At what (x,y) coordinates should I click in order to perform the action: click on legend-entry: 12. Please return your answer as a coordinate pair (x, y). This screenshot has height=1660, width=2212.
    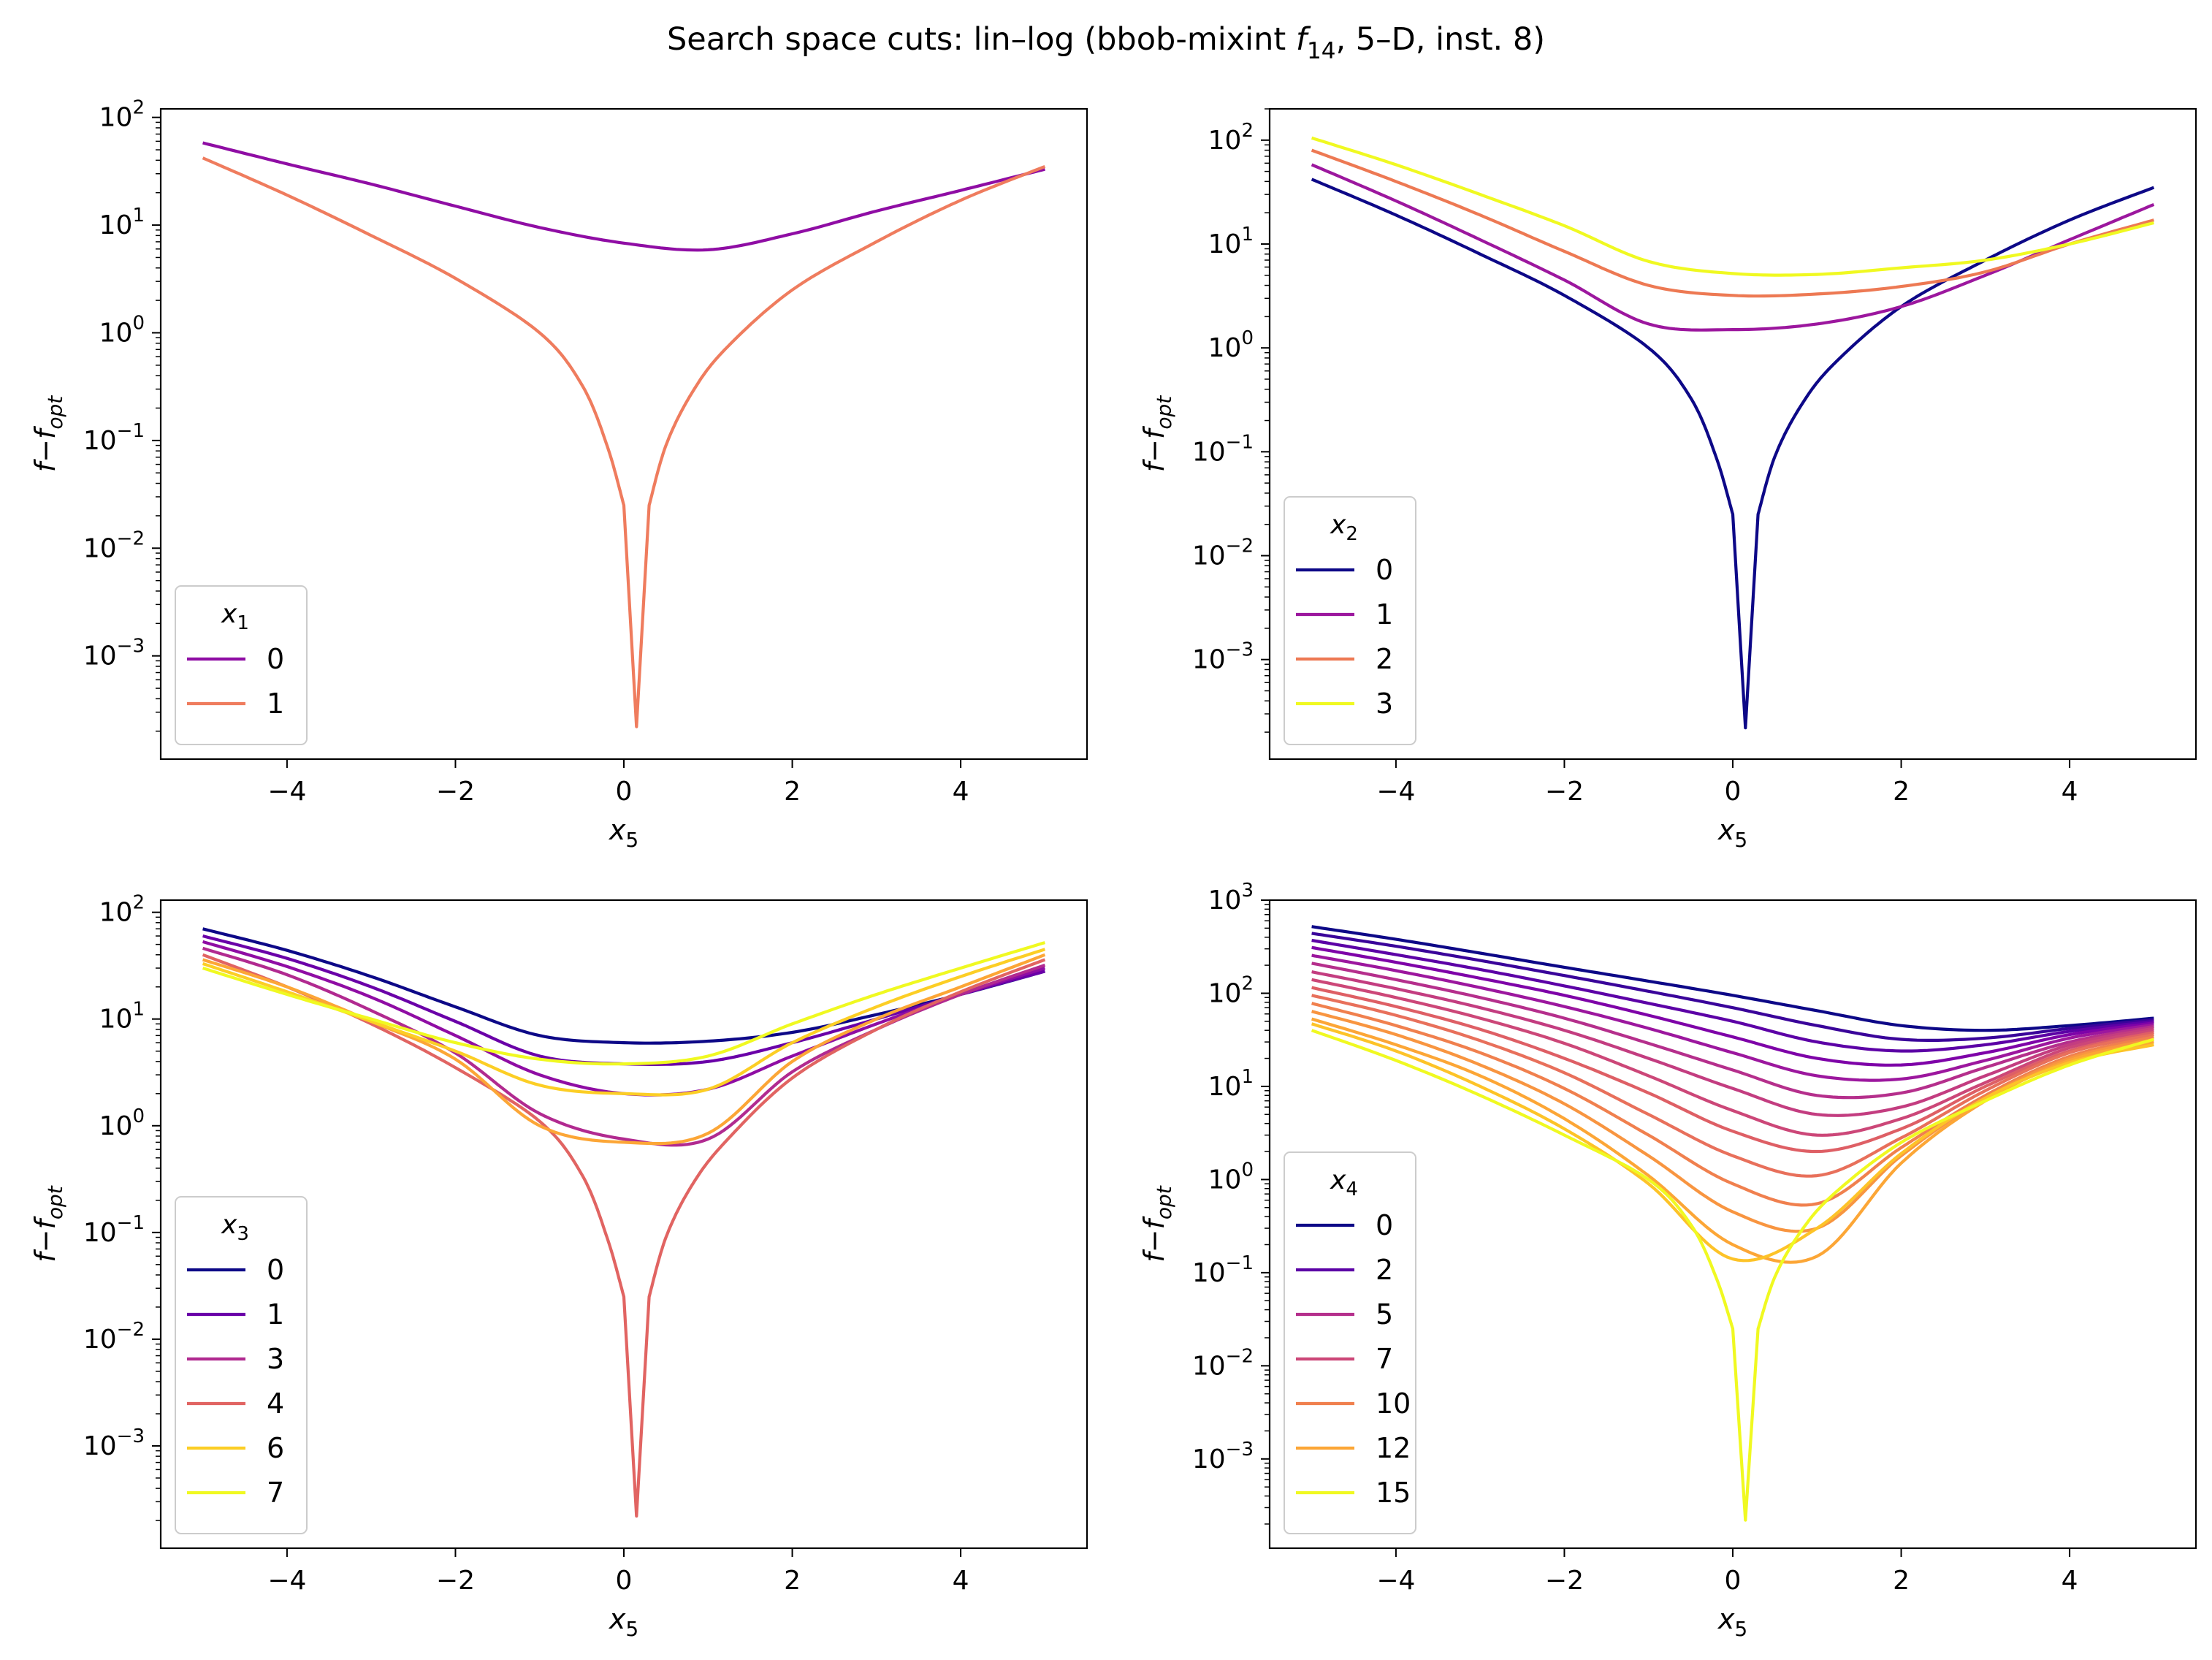
    Looking at the image, I should click on (1393, 1448).